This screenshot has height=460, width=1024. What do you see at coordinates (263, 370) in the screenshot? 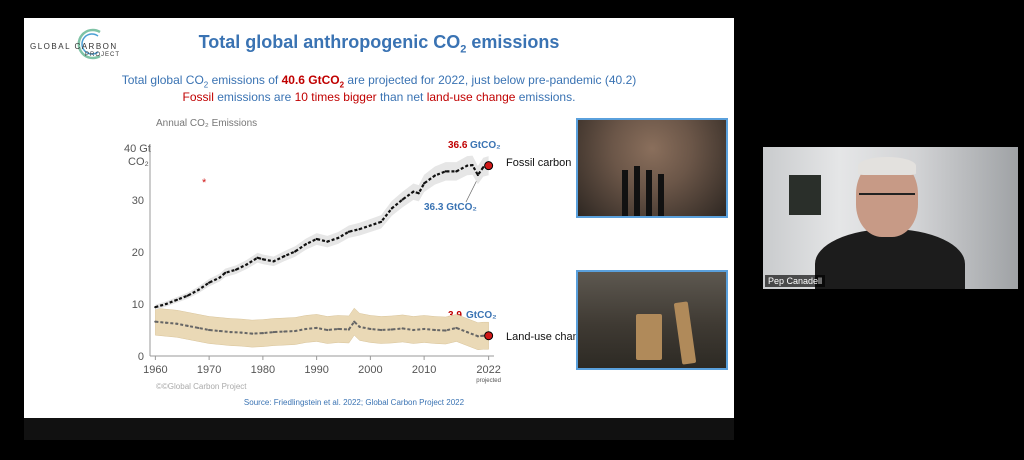
I see `x-tick-label: 1980` at bounding box center [263, 370].